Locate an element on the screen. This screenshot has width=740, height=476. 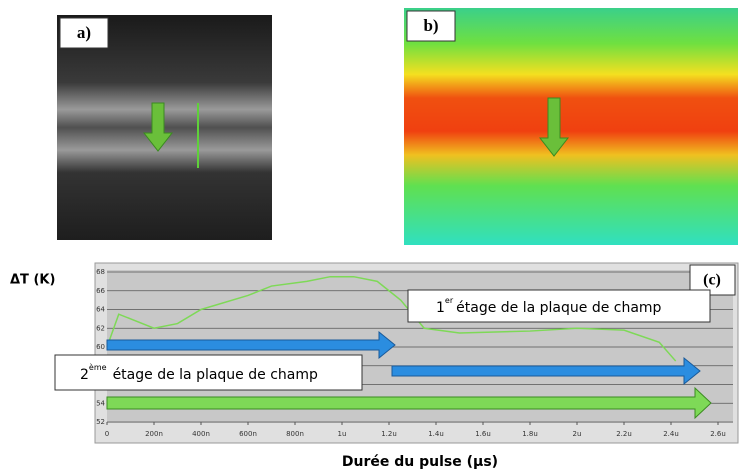
x-tick-label: 0 is located at coordinates (107, 434).